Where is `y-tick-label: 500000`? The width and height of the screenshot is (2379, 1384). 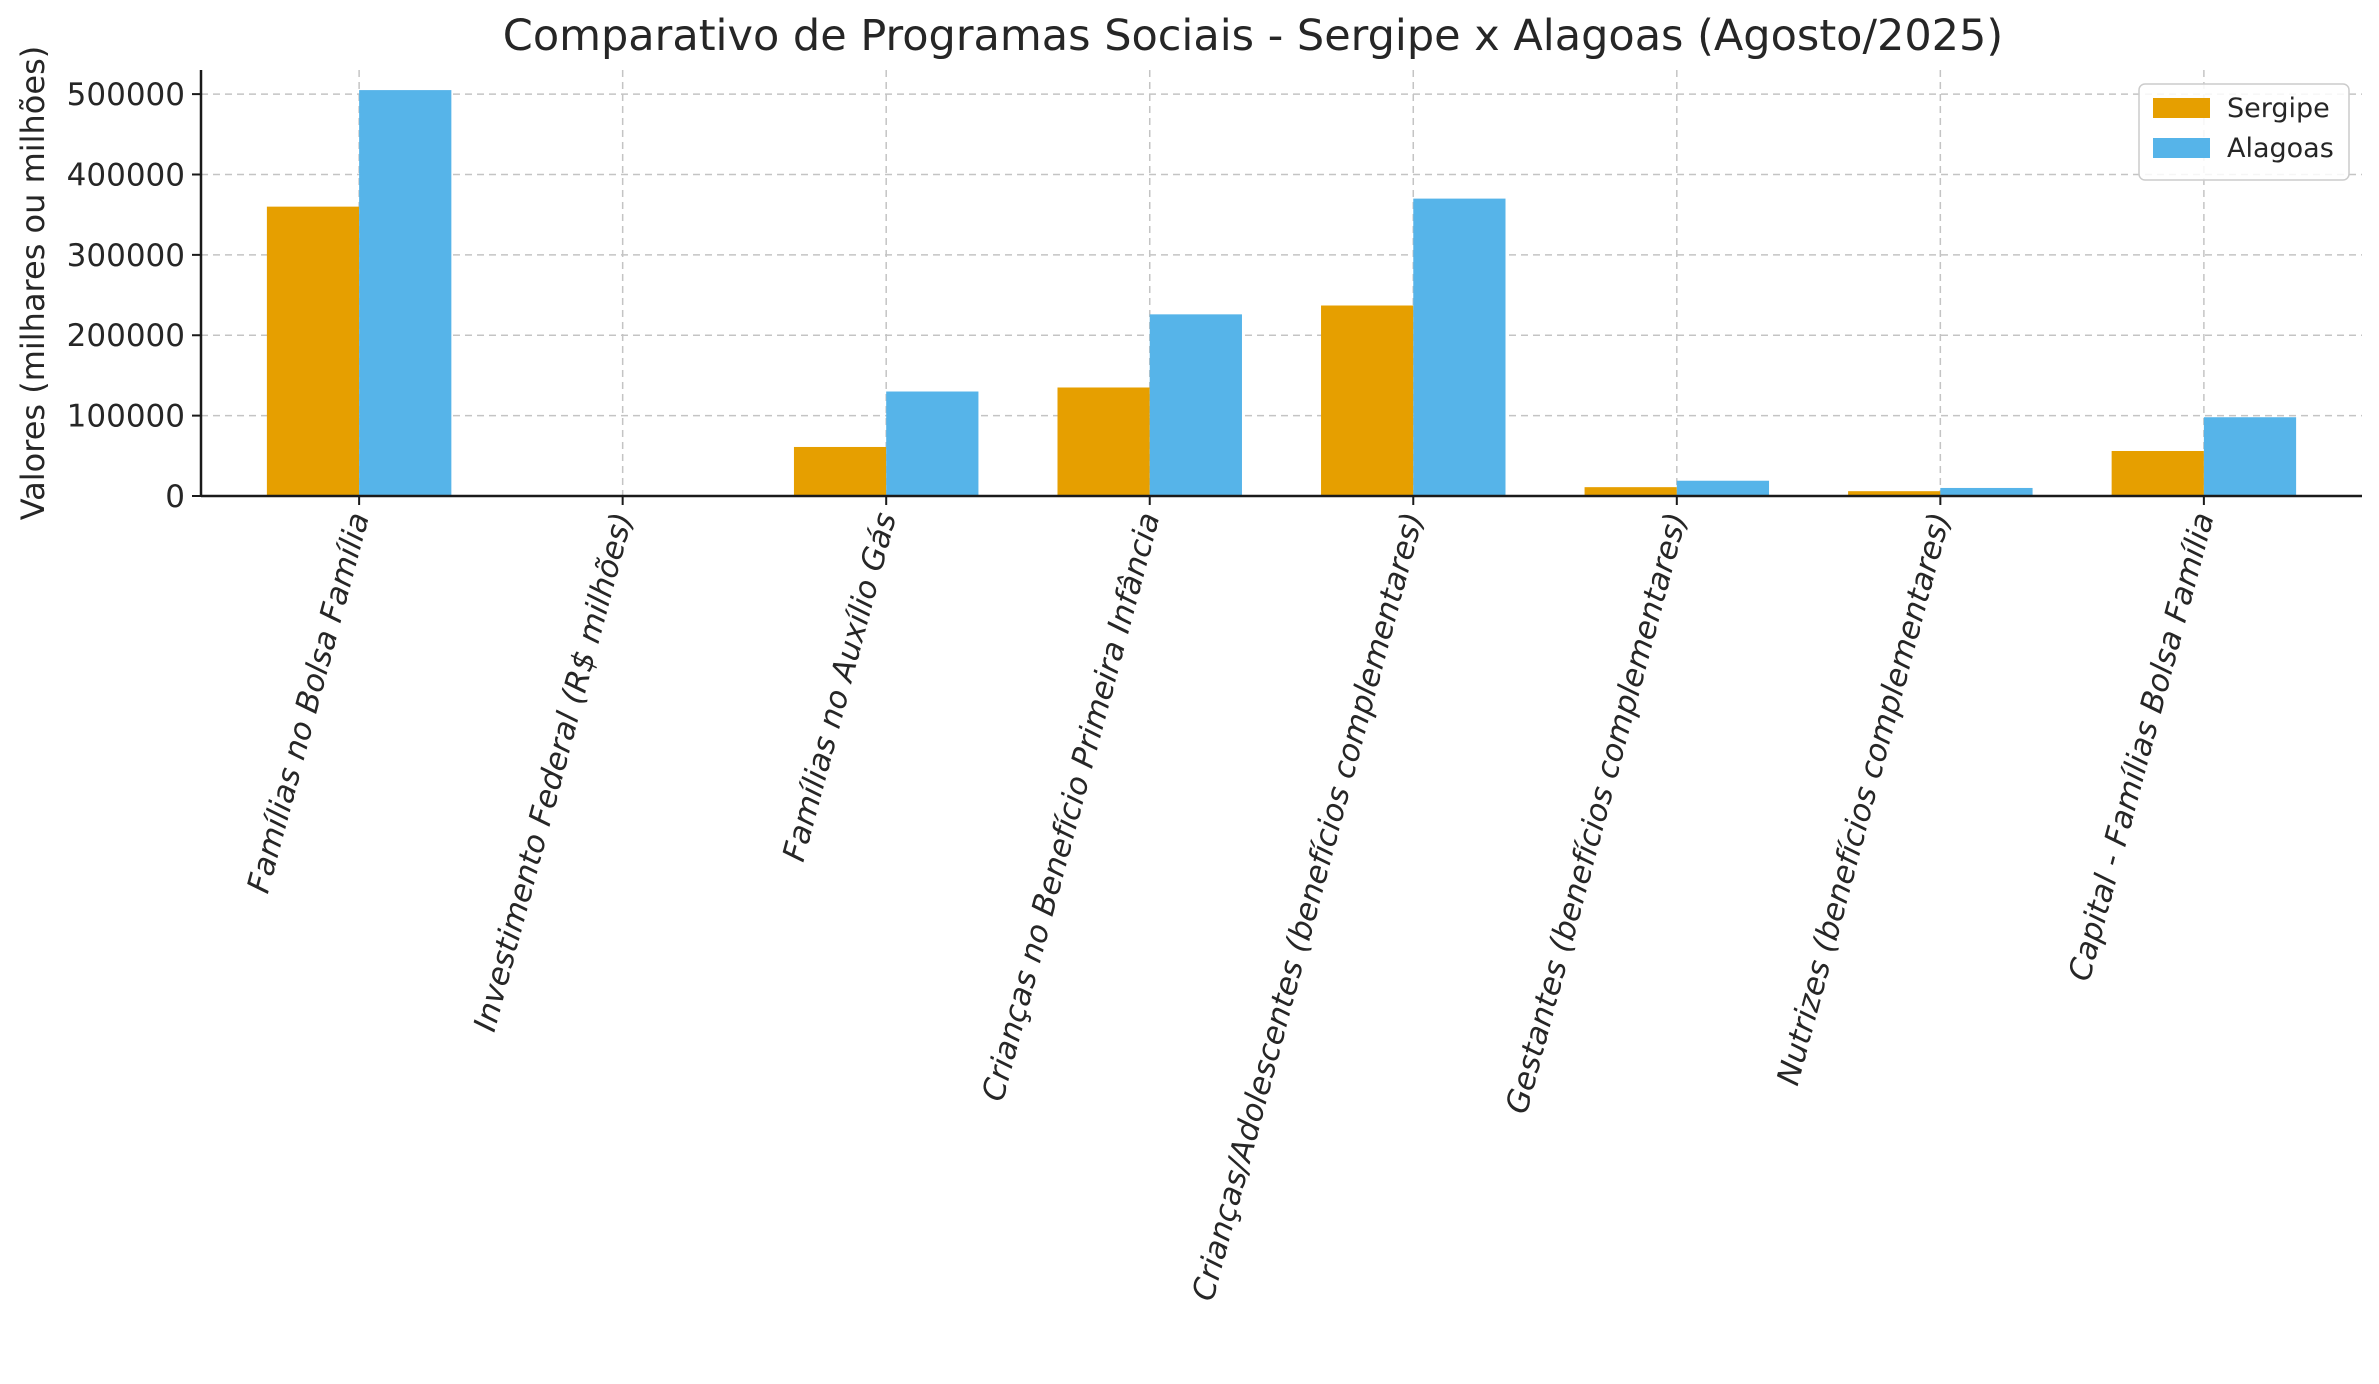 y-tick-label: 500000 is located at coordinates (126, 95).